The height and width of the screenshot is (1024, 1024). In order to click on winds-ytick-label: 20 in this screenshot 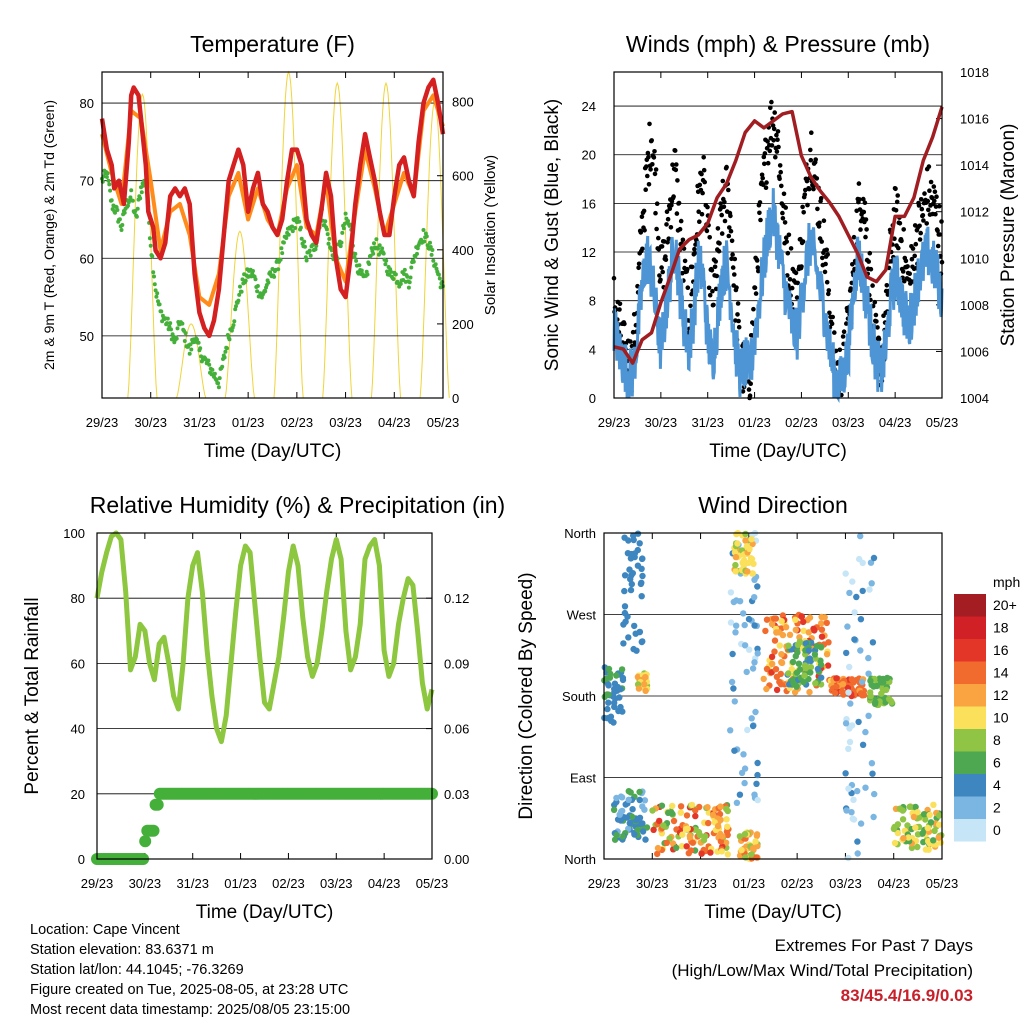, I will do `click(589, 155)`.